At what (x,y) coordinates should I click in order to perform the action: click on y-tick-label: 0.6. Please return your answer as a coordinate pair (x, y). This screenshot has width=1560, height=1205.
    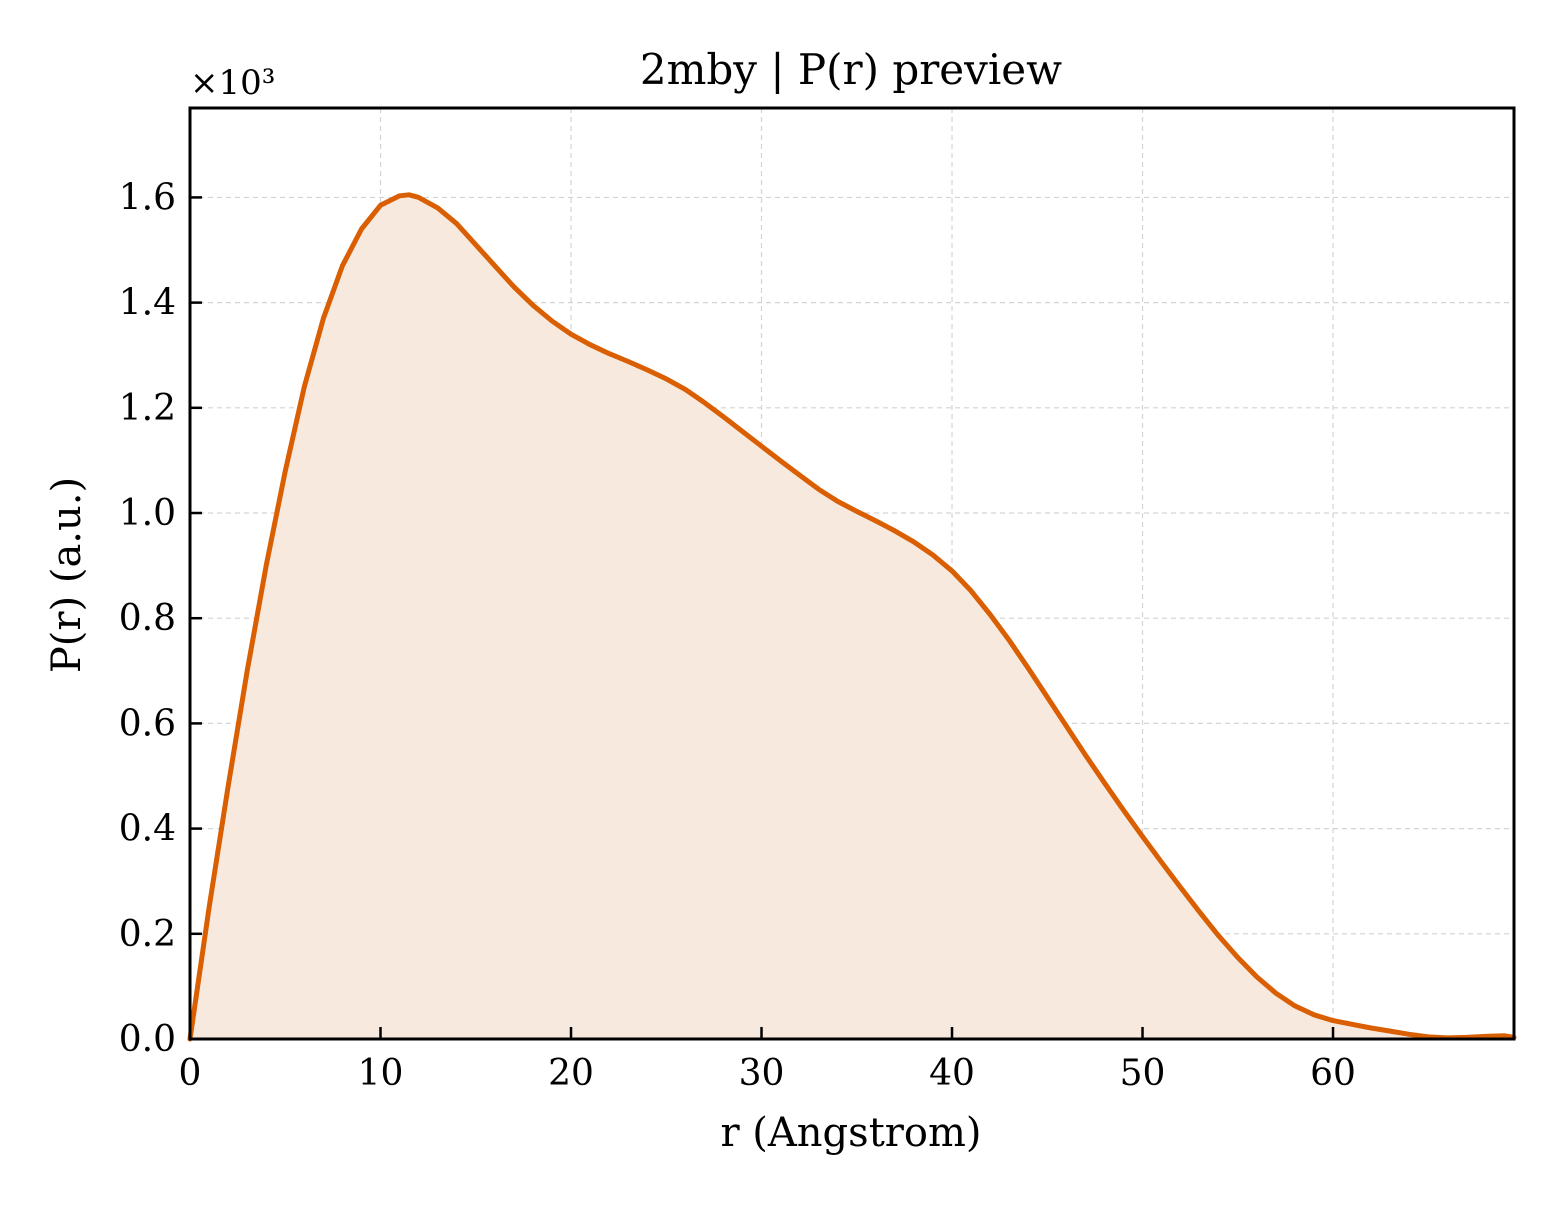
    Looking at the image, I should click on (147, 723).